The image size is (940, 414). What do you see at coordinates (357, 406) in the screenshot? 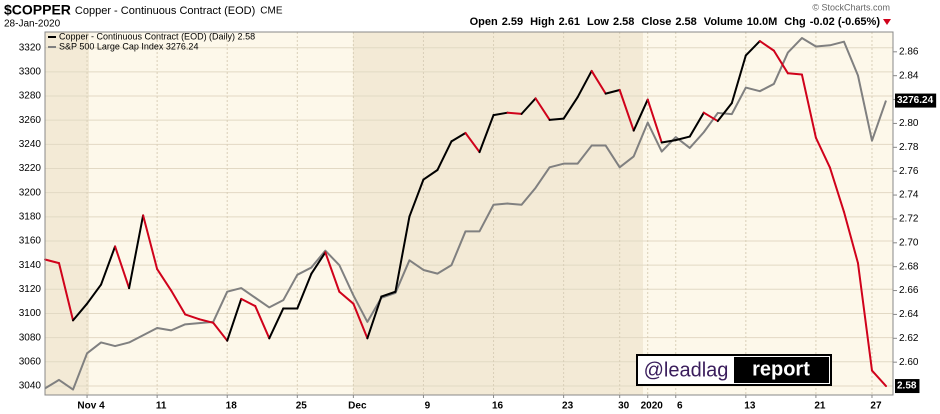
I see `x-tick-label: Dec` at bounding box center [357, 406].